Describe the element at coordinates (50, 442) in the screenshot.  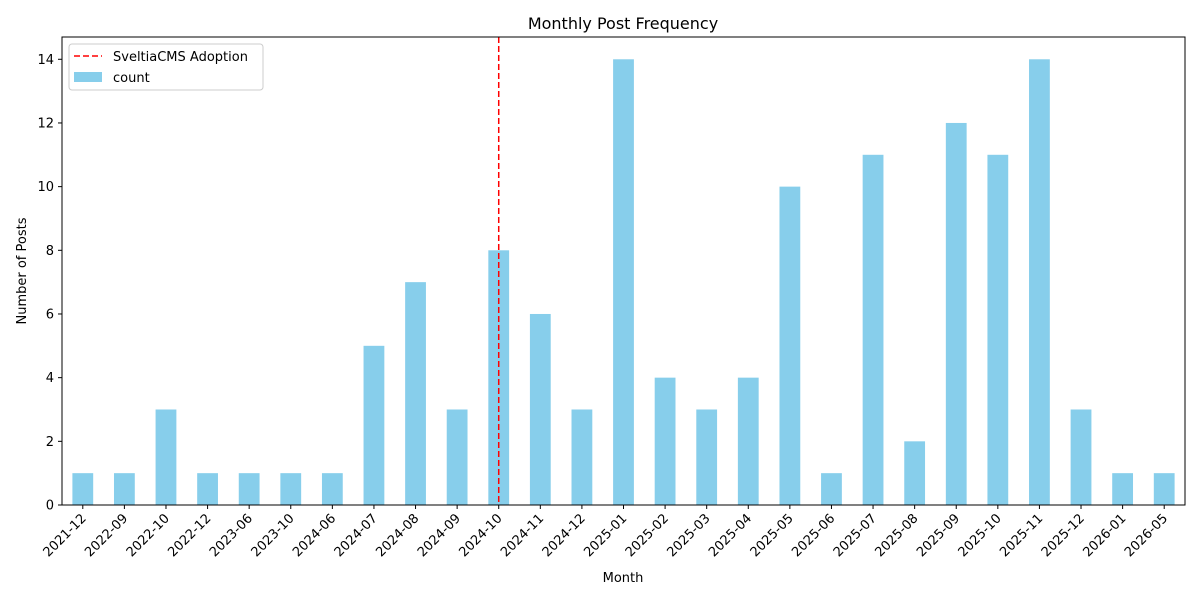
I see `y-tick-label: 2` at that location.